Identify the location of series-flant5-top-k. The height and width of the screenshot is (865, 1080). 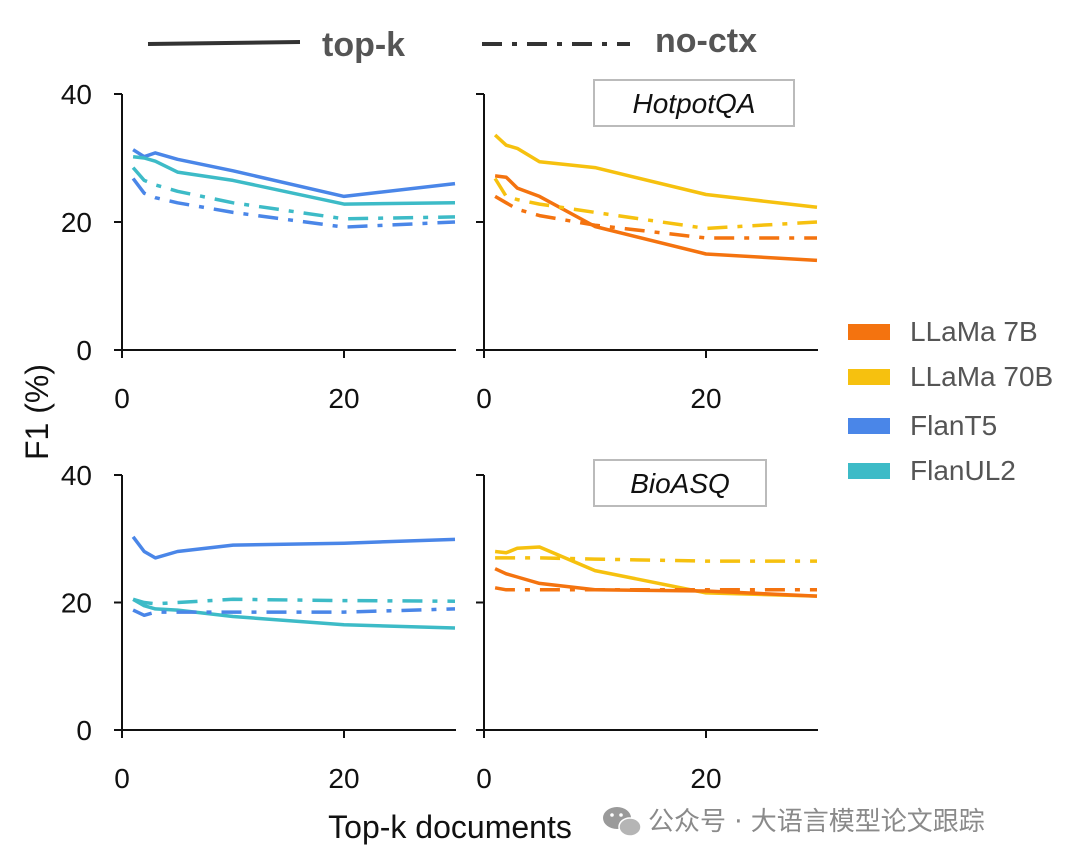
(293, 547).